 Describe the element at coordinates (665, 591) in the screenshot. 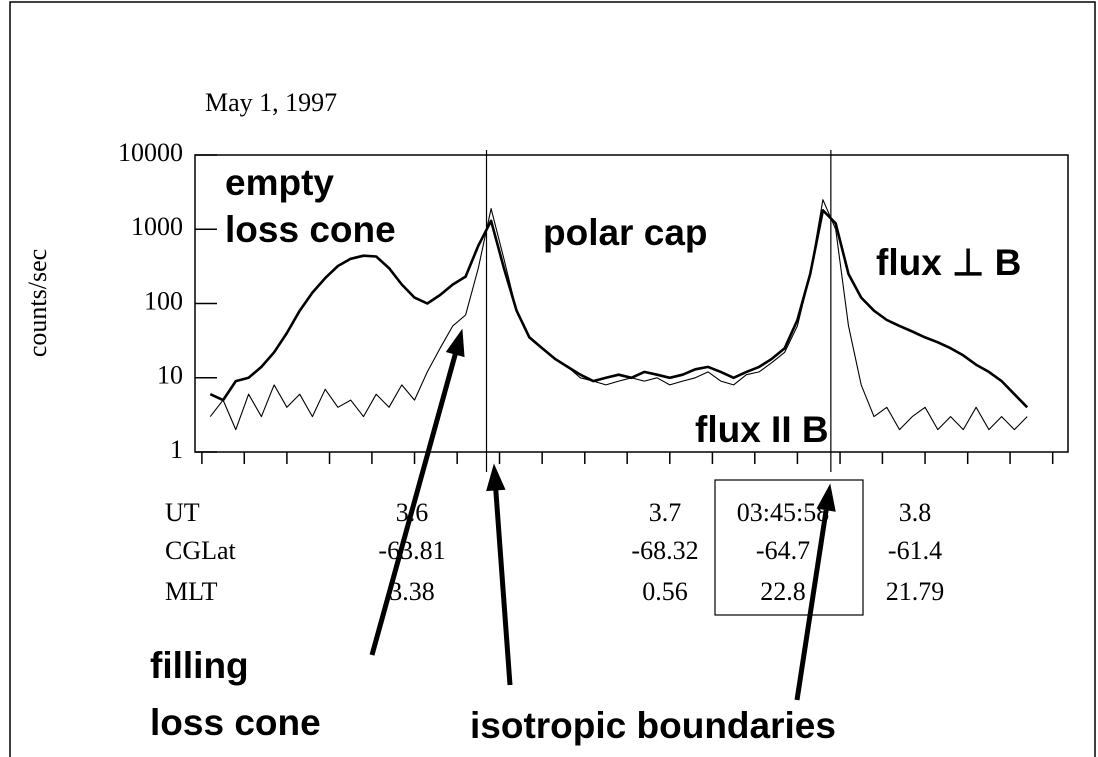

I see `table-cell: 0.56` at that location.